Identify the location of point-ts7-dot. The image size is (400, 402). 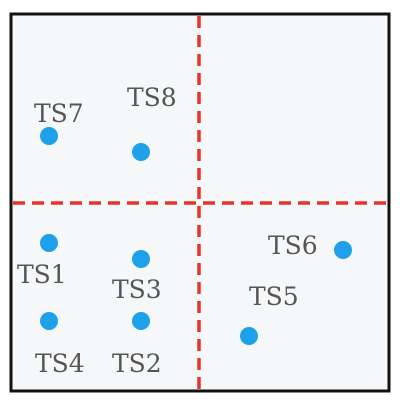
(49, 136).